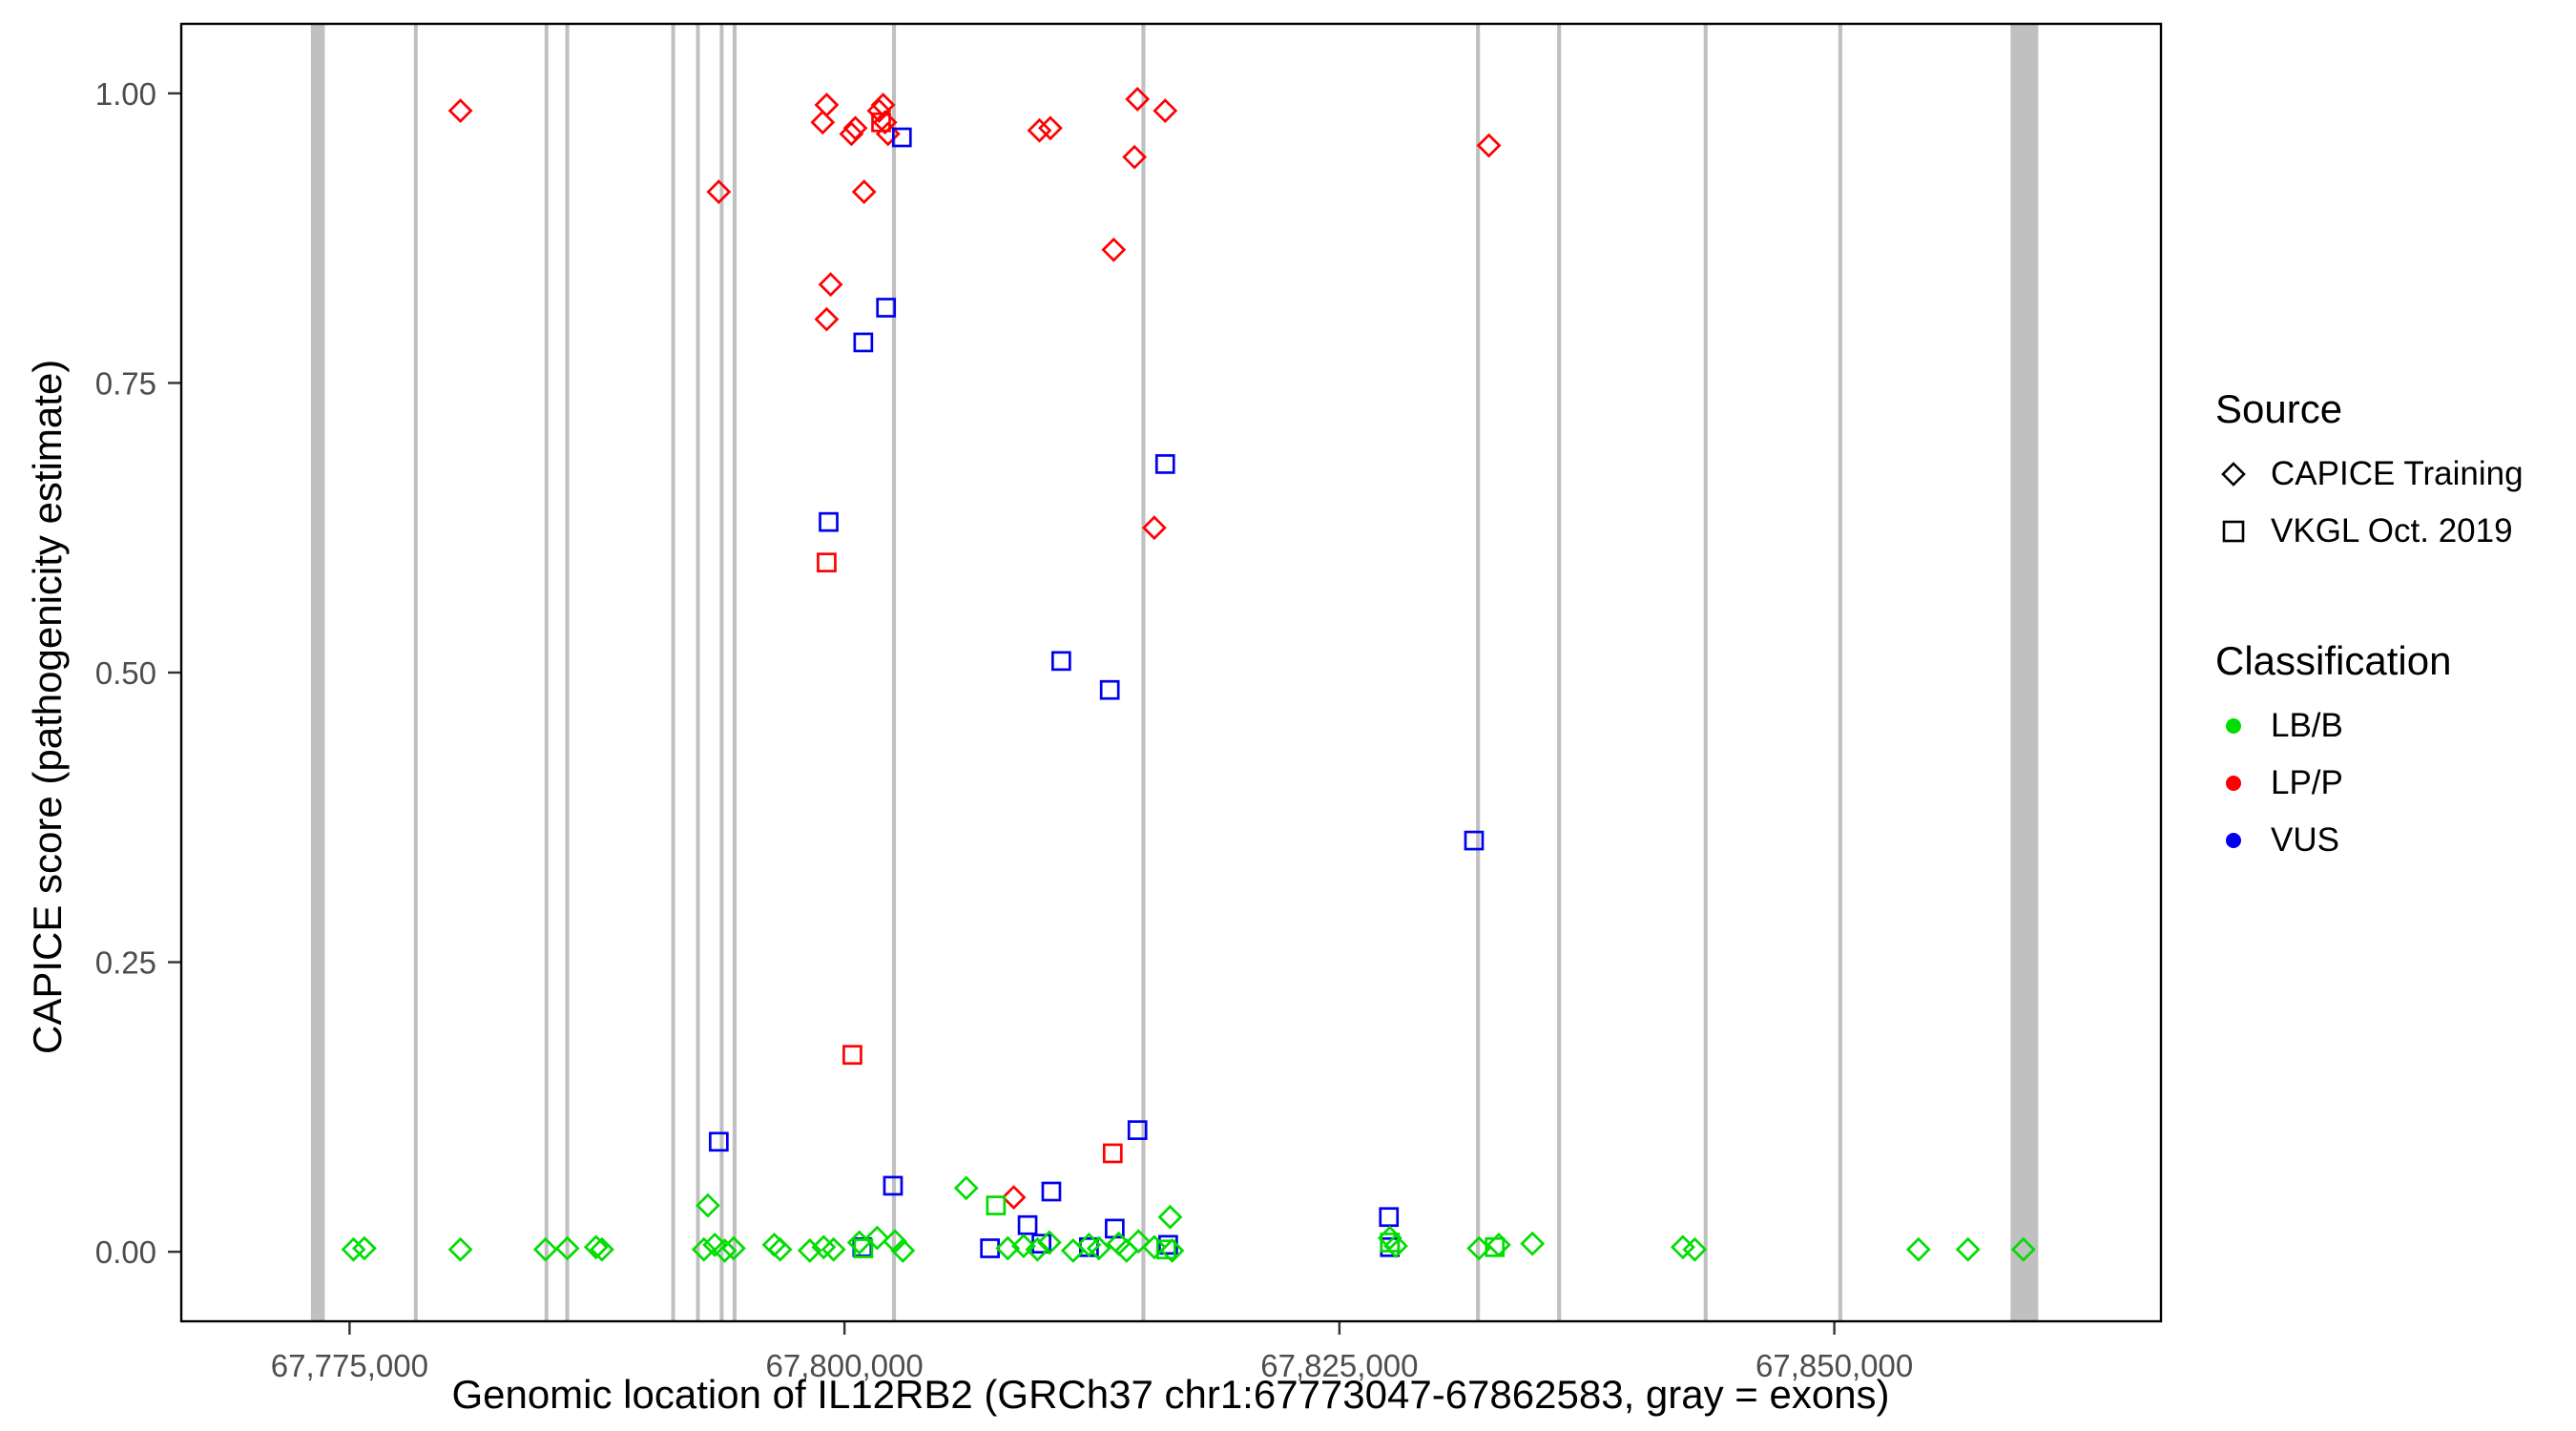 The height and width of the screenshot is (1431, 2576). Describe the element at coordinates (2233, 783) in the screenshot. I see `red-dot-icon` at that location.